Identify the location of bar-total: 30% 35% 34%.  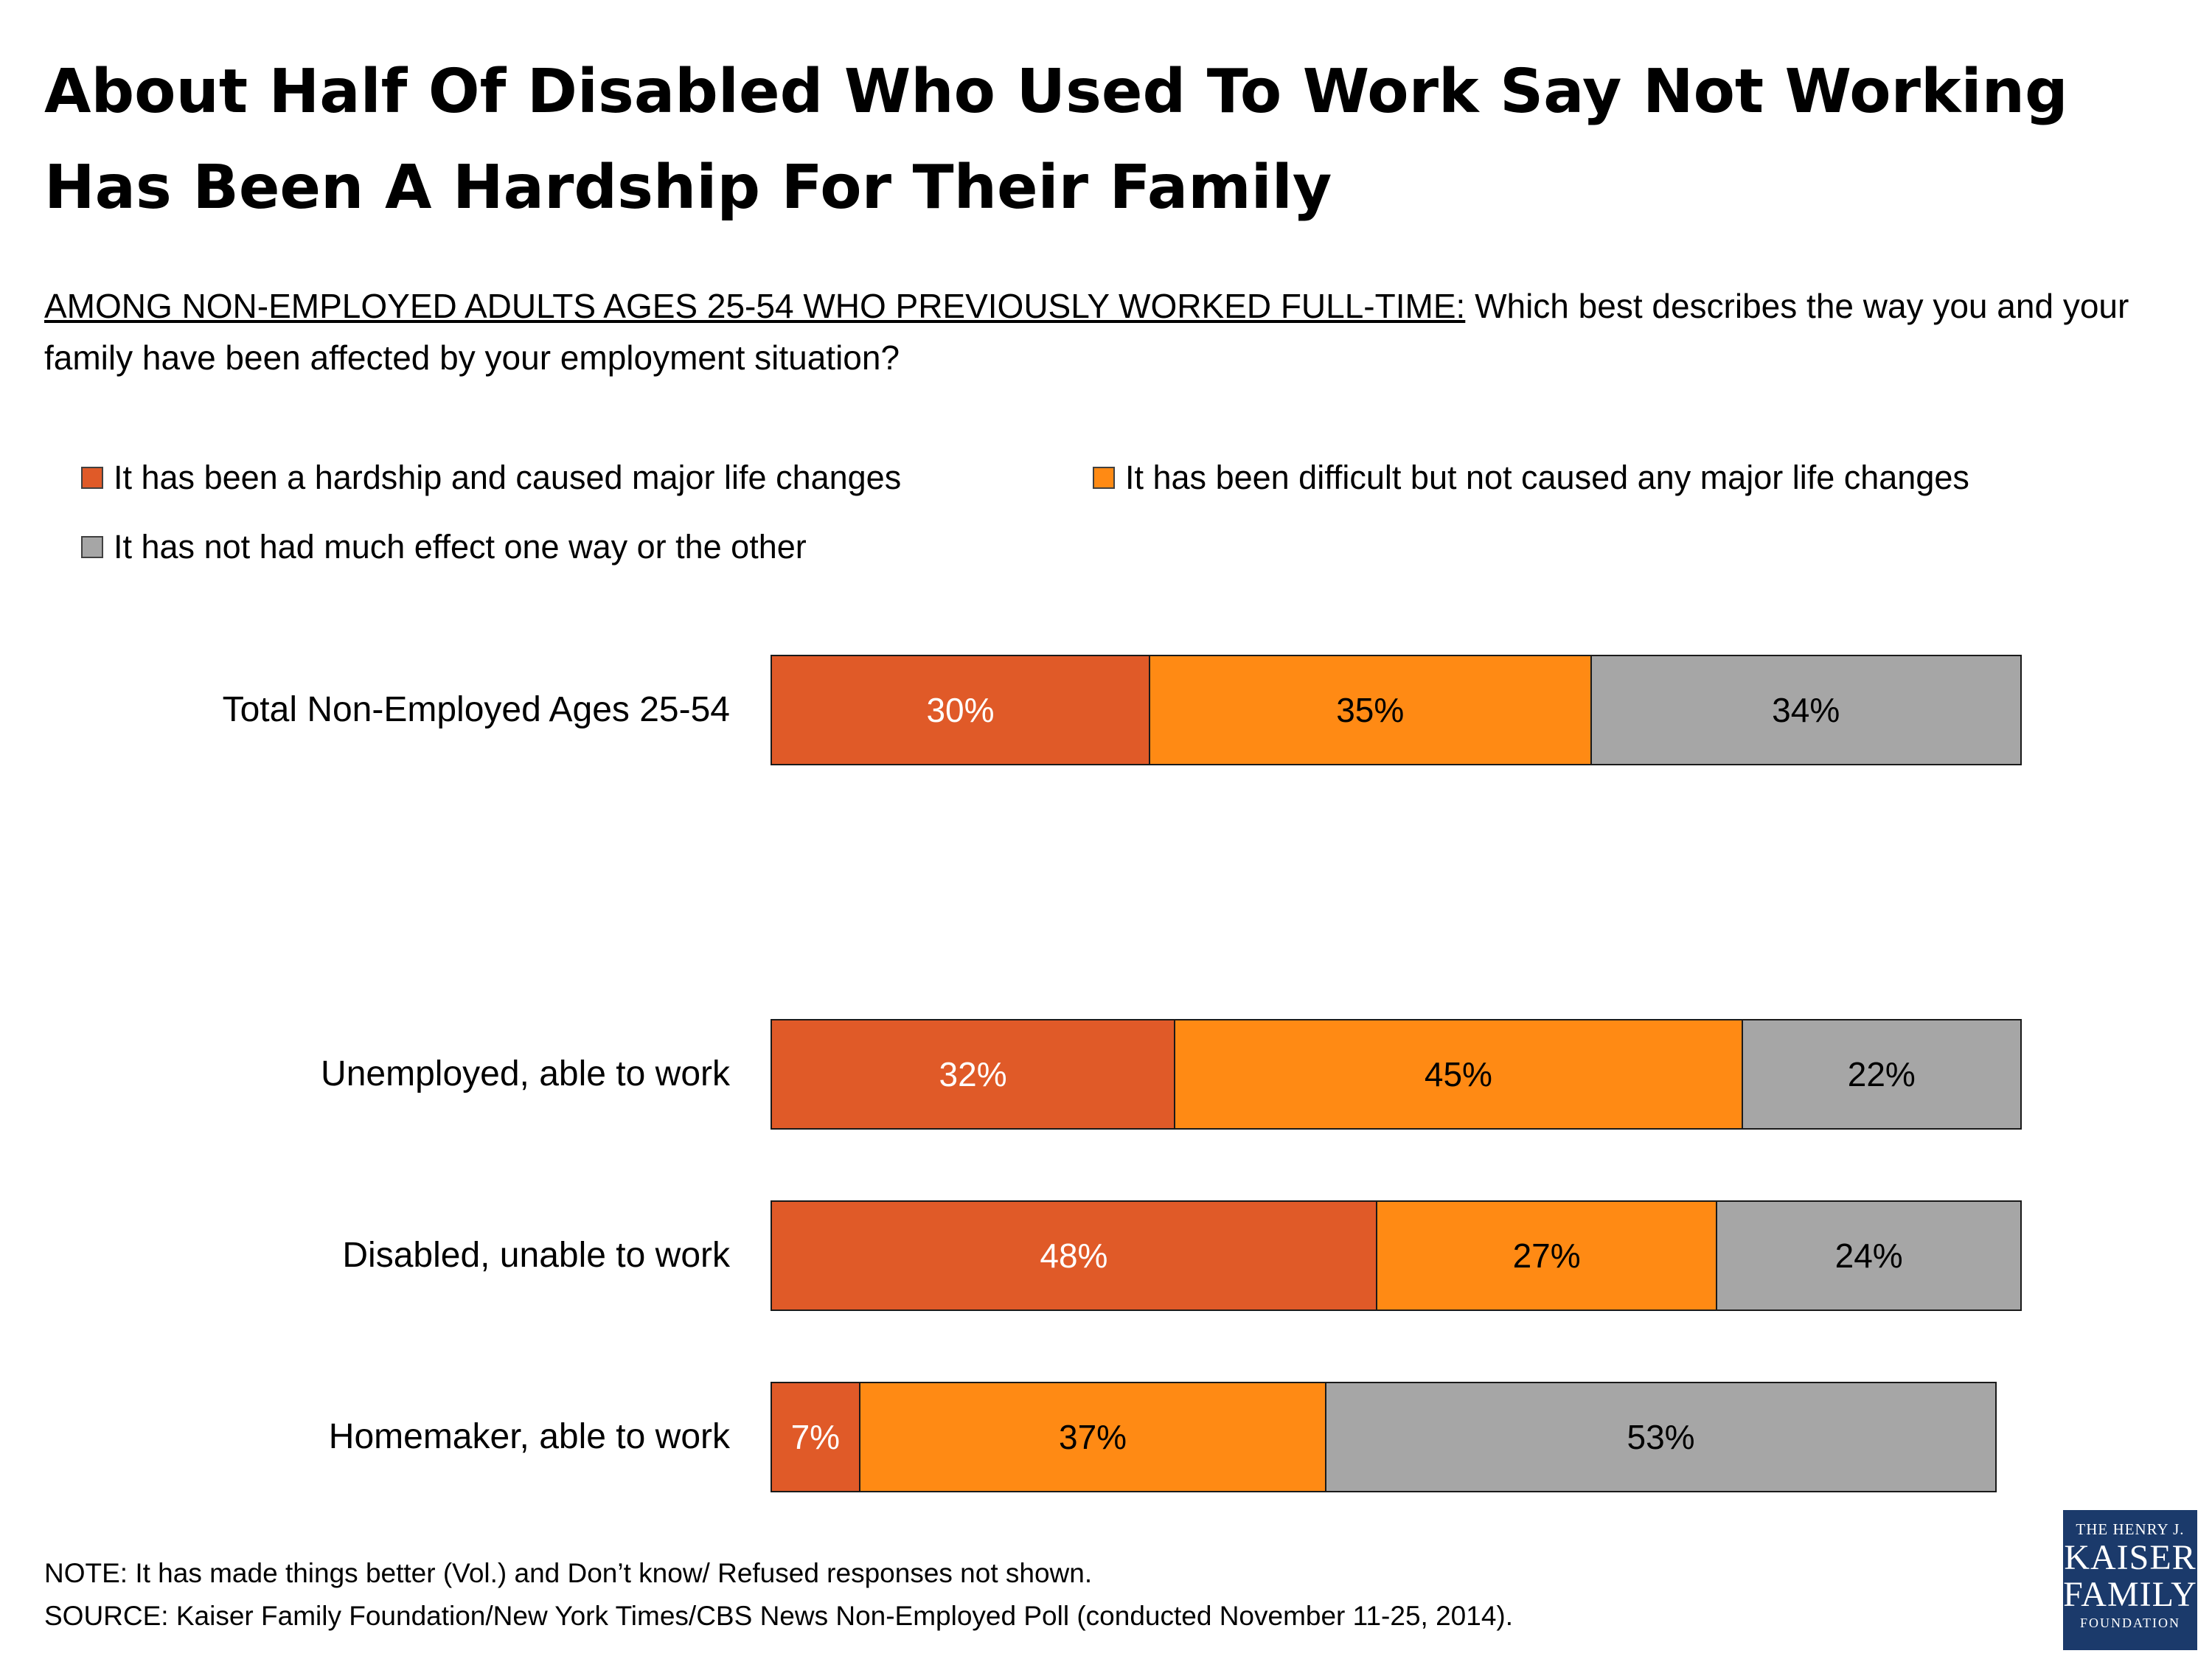
(1396, 710).